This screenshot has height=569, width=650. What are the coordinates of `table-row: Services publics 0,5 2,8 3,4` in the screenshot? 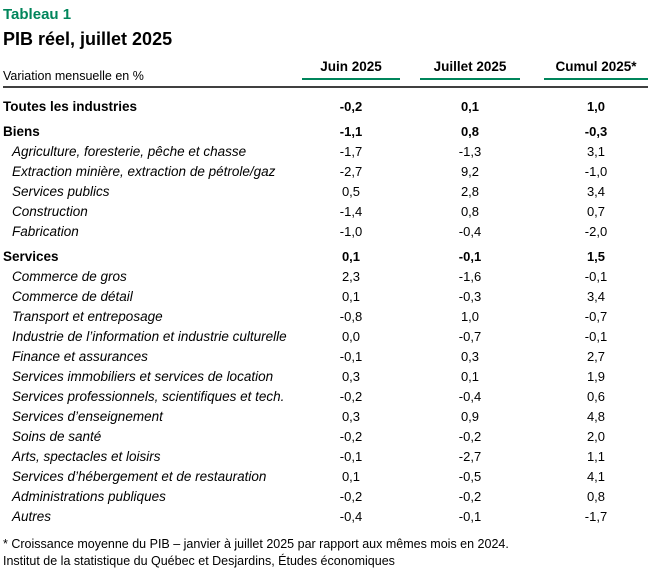 It's located at (325, 192).